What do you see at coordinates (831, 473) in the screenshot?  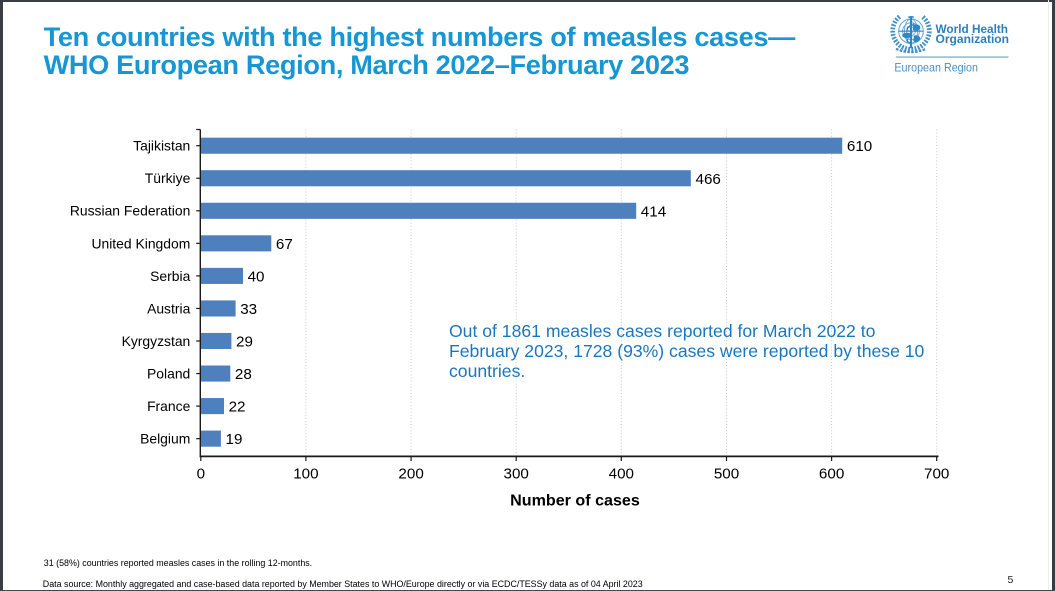 I see `svg-text: 600` at bounding box center [831, 473].